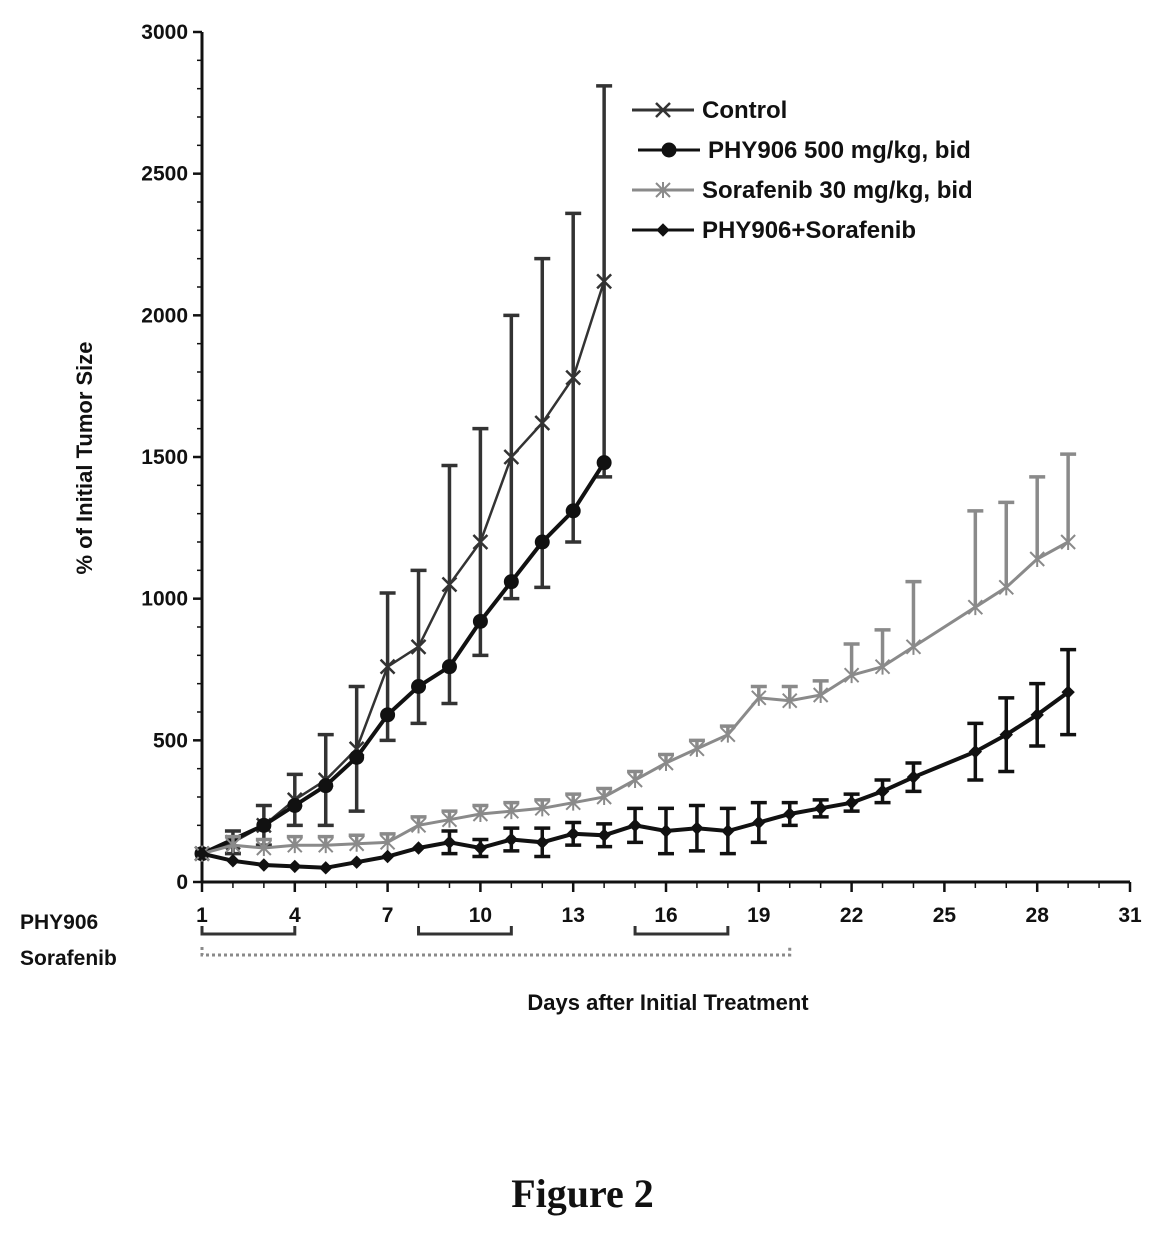  Describe the element at coordinates (164, 599) in the screenshot. I see `y-tick-label: 1000` at that location.